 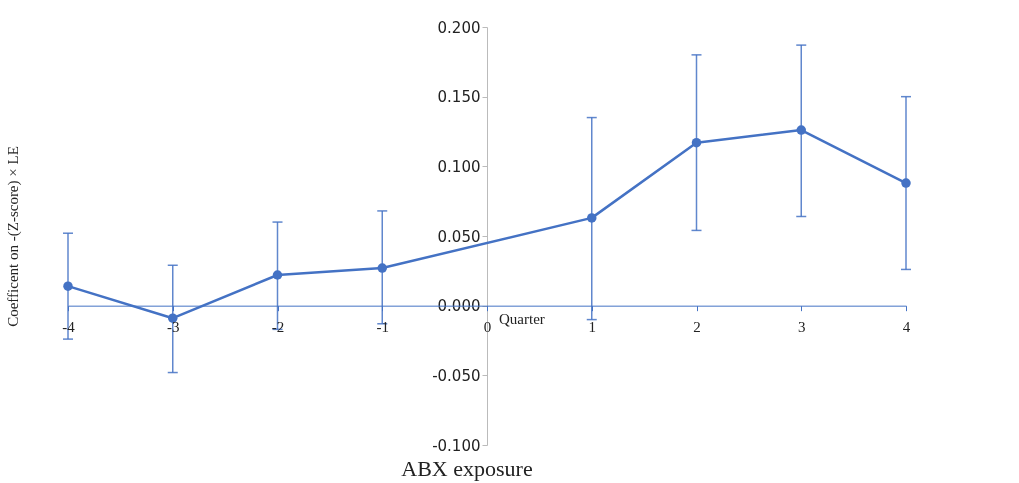 What do you see at coordinates (802, 327) in the screenshot?
I see `x-tick-label: 3` at bounding box center [802, 327].